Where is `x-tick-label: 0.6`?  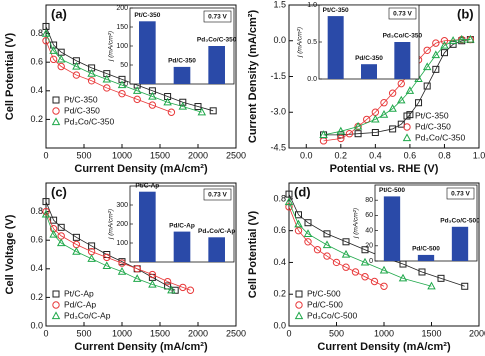 x-tick-label: 0.6 is located at coordinates (410, 155).